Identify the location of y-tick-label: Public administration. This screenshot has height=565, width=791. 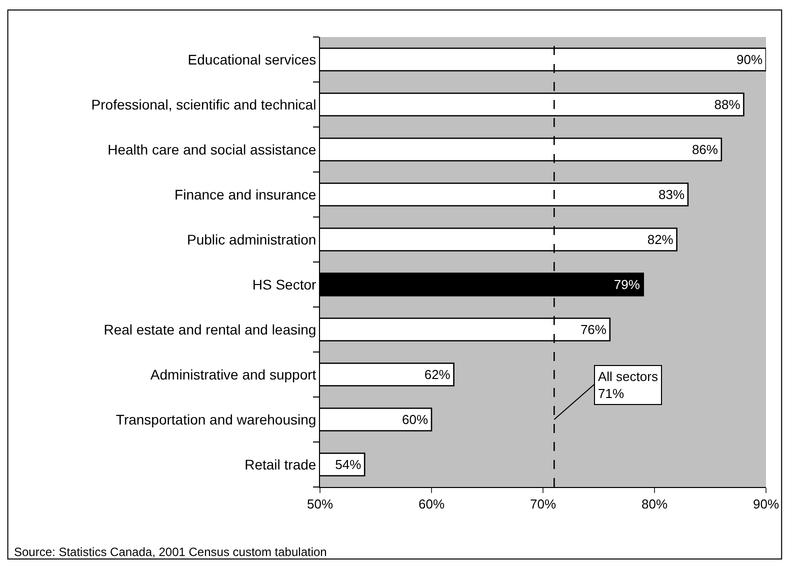
(251, 239).